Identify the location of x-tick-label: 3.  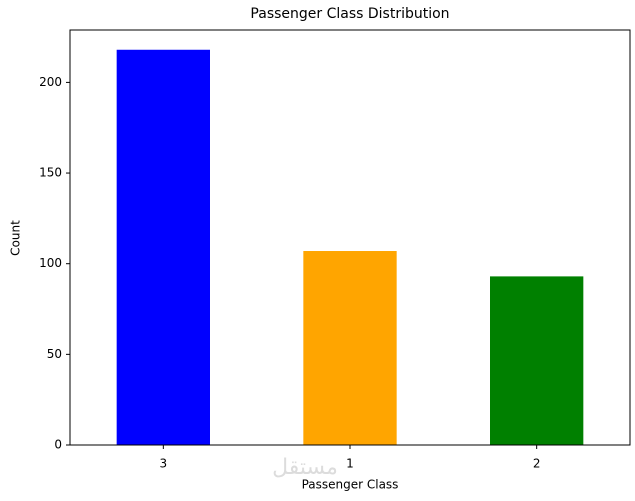
(164, 464).